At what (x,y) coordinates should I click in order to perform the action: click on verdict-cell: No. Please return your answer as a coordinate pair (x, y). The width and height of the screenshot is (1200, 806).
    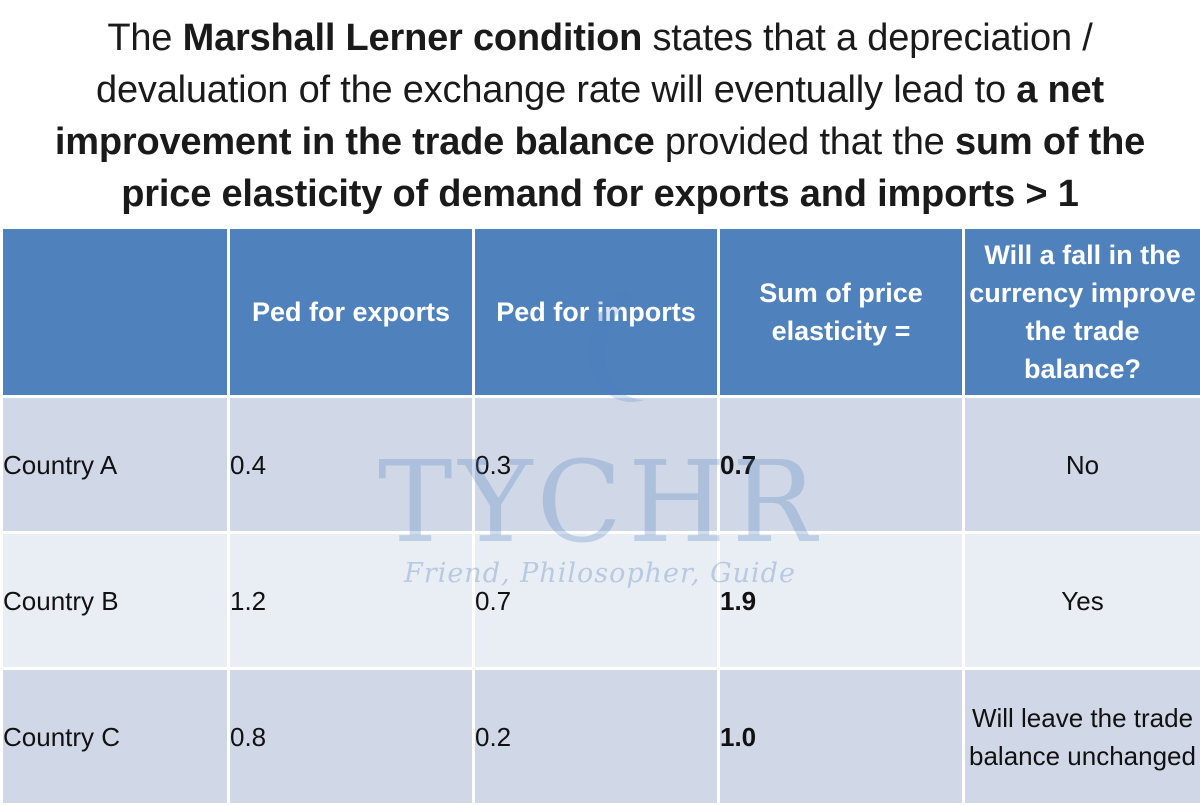
    Looking at the image, I should click on (1082, 465).